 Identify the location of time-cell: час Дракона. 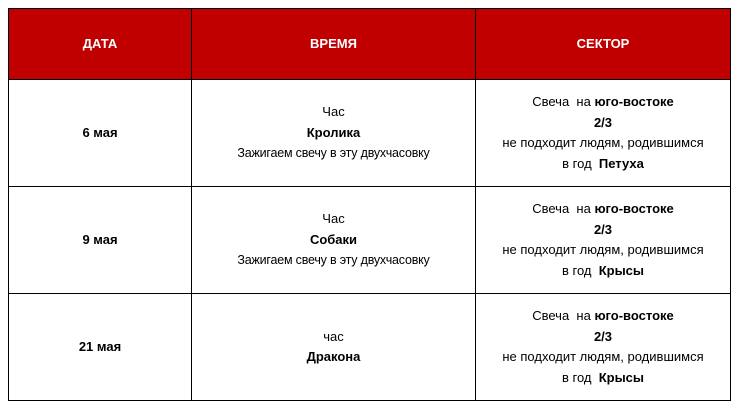
(333, 347).